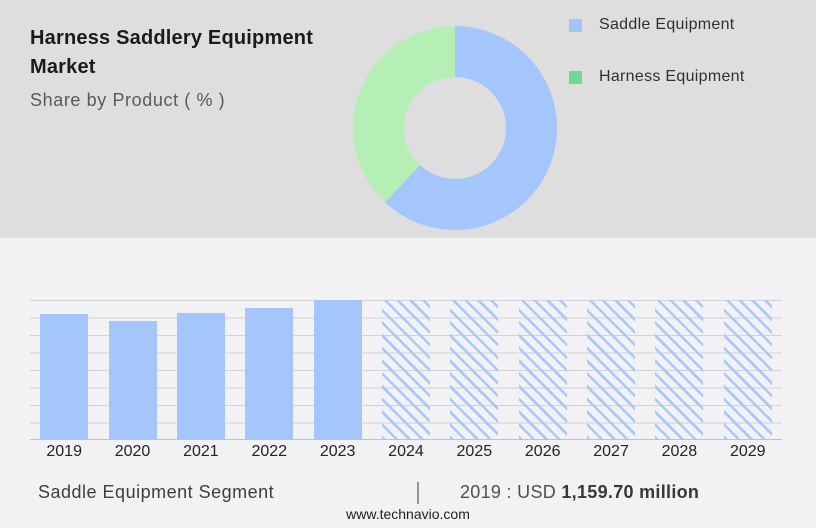 The width and height of the screenshot is (816, 528). I want to click on bar-column-2027, so click(611, 369).